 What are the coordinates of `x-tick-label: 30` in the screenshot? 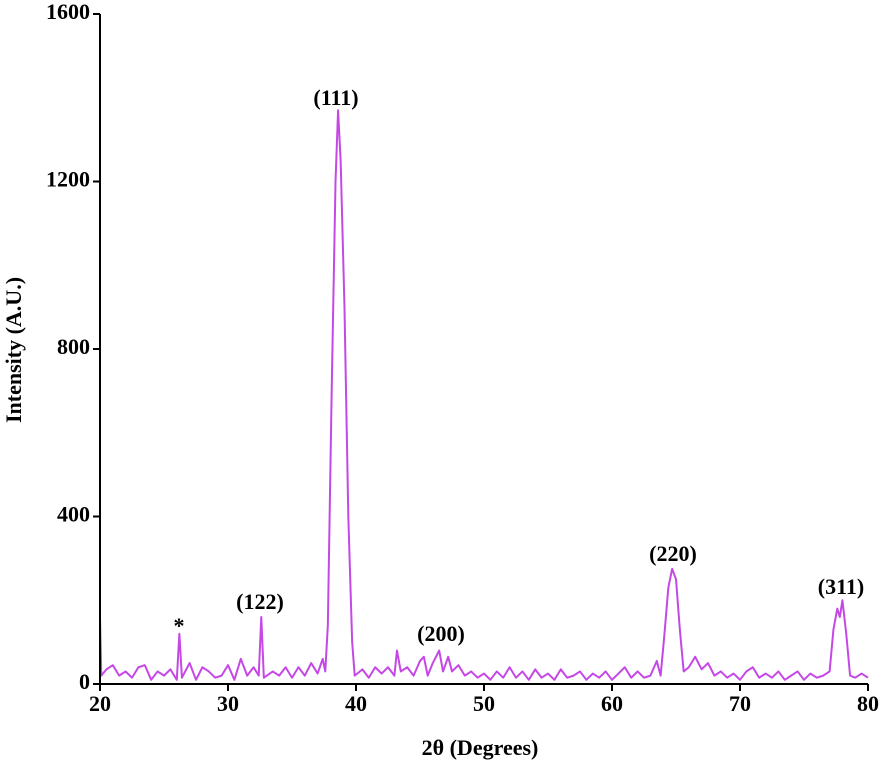 It's located at (228, 703).